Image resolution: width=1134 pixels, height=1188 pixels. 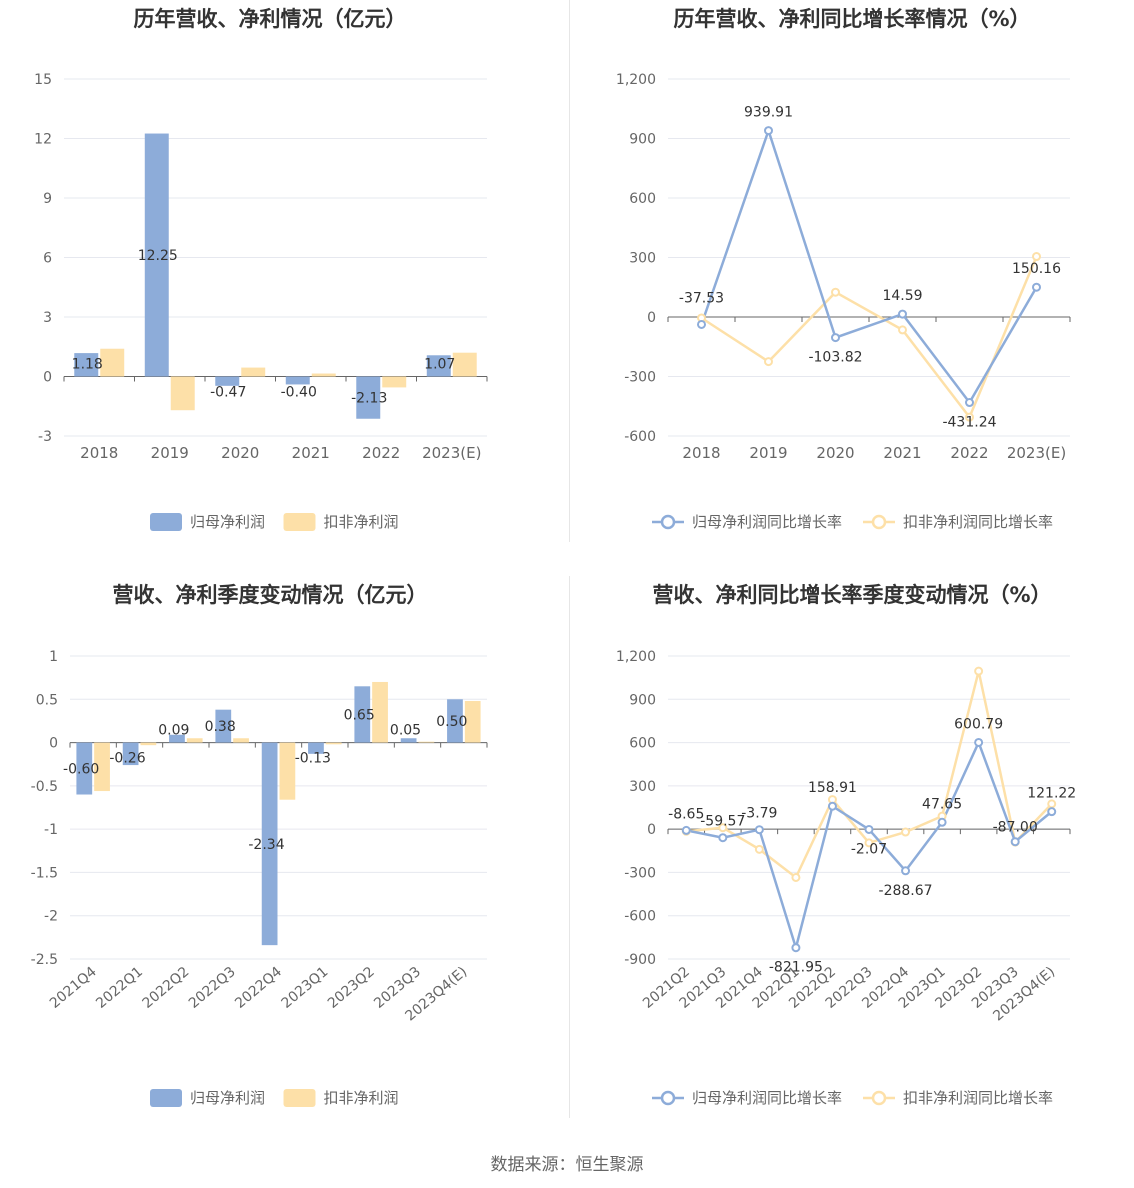 What do you see at coordinates (569, 847) in the screenshot?
I see `panel-divider-bottom` at bounding box center [569, 847].